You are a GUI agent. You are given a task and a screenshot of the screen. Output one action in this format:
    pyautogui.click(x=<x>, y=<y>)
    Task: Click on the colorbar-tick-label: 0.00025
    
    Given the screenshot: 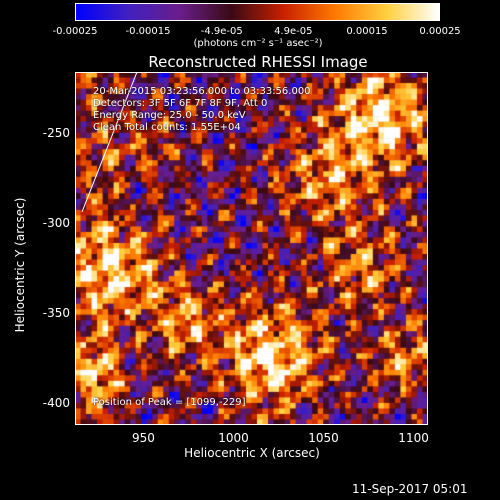 What is the action you would take?
    pyautogui.click(x=440, y=31)
    